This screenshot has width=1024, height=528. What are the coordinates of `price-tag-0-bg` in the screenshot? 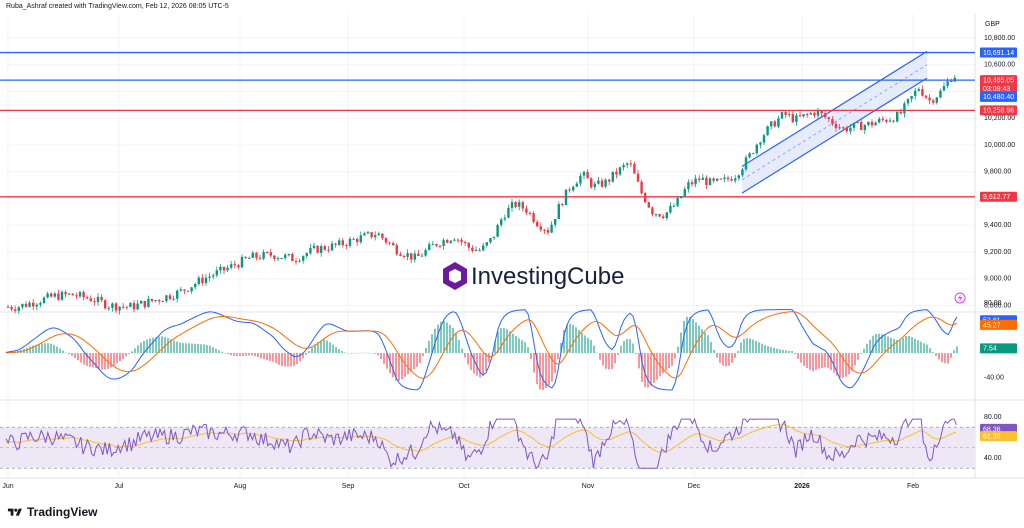 It's located at (998, 80).